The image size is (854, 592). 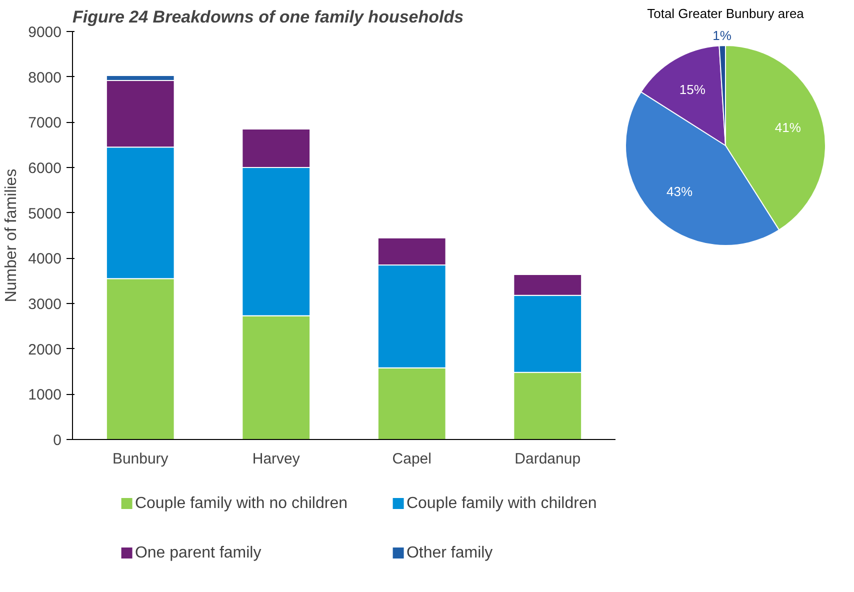 I want to click on y-tick-label: 5000, so click(x=45, y=213).